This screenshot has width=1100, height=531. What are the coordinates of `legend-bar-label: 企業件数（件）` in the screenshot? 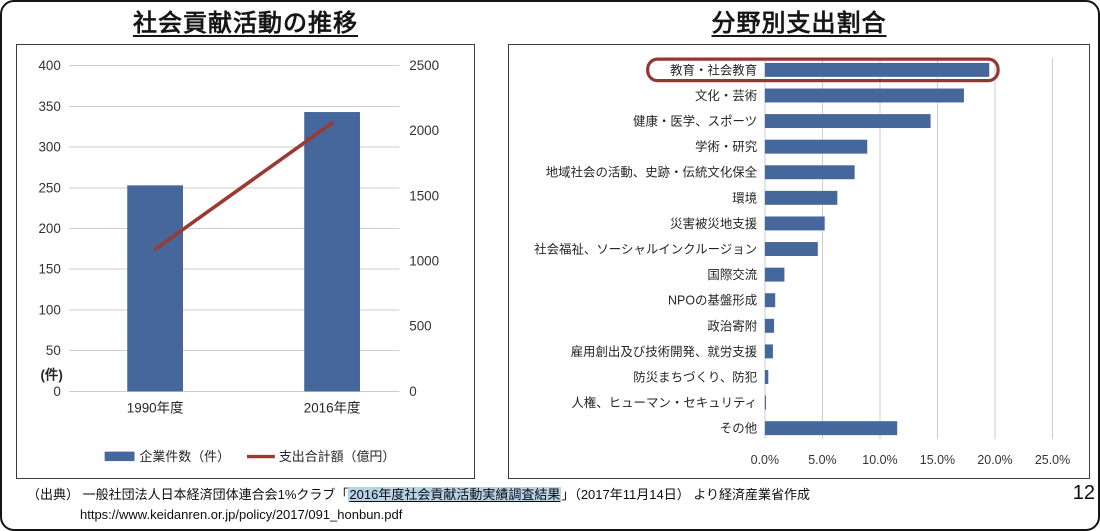 It's located at (184, 456).